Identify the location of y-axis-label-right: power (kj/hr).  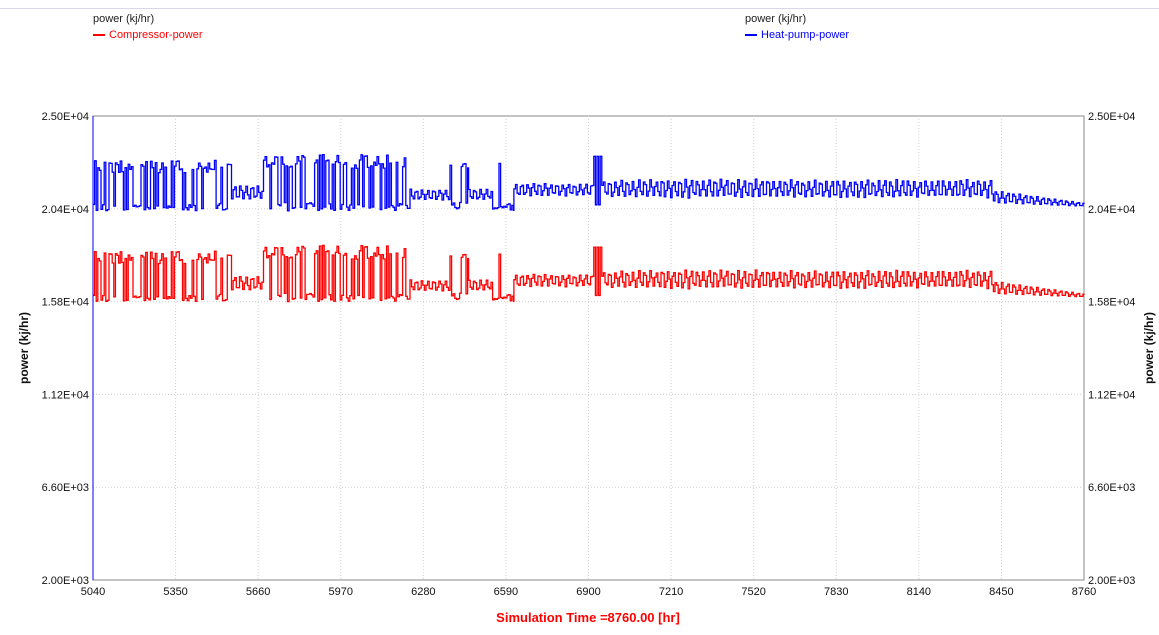
(1149, 348).